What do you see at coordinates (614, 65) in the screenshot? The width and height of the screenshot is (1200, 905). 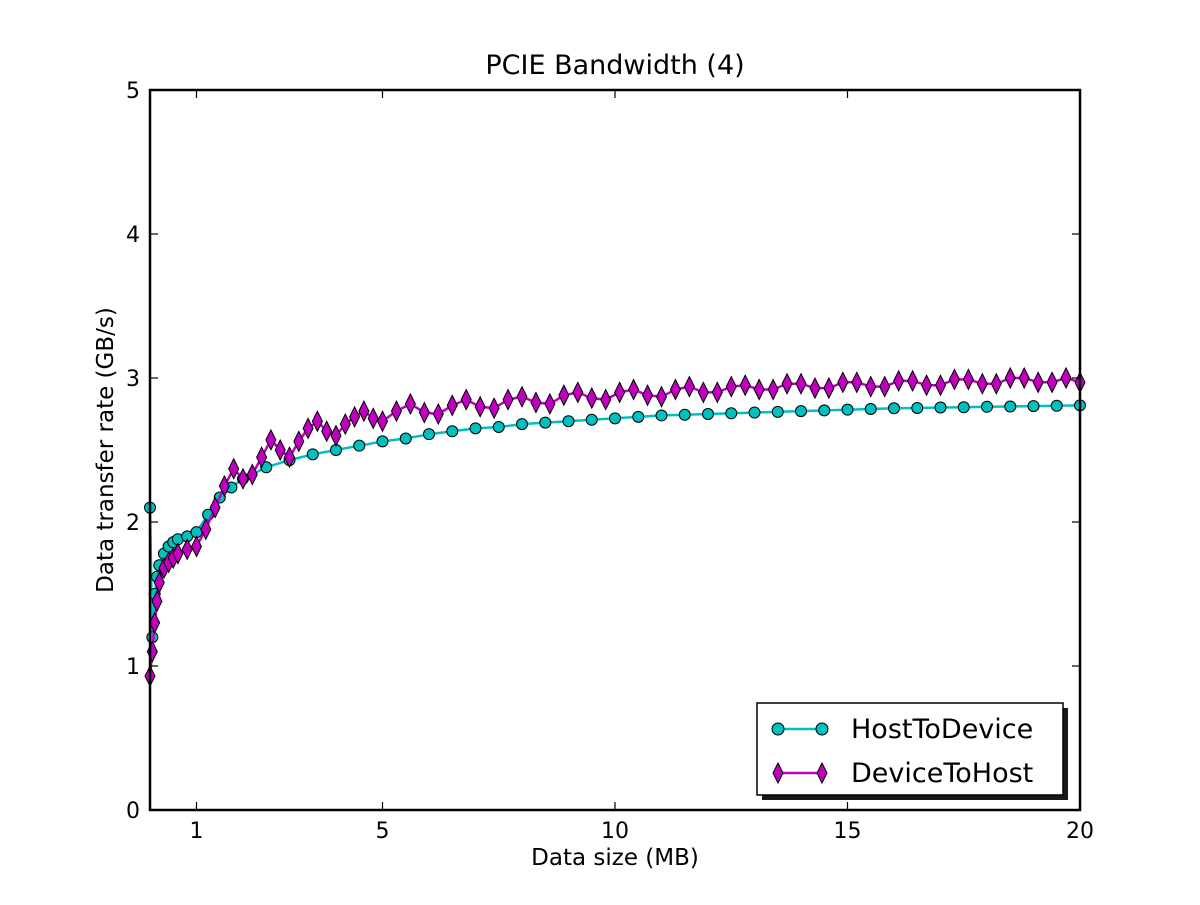 I see `chart-title: PCIE Bandwidth (4)` at bounding box center [614, 65].